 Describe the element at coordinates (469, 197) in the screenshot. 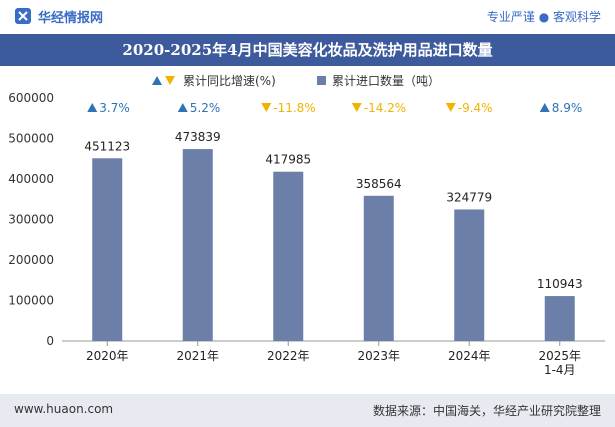

I see `bar-value-label: 324779` at that location.